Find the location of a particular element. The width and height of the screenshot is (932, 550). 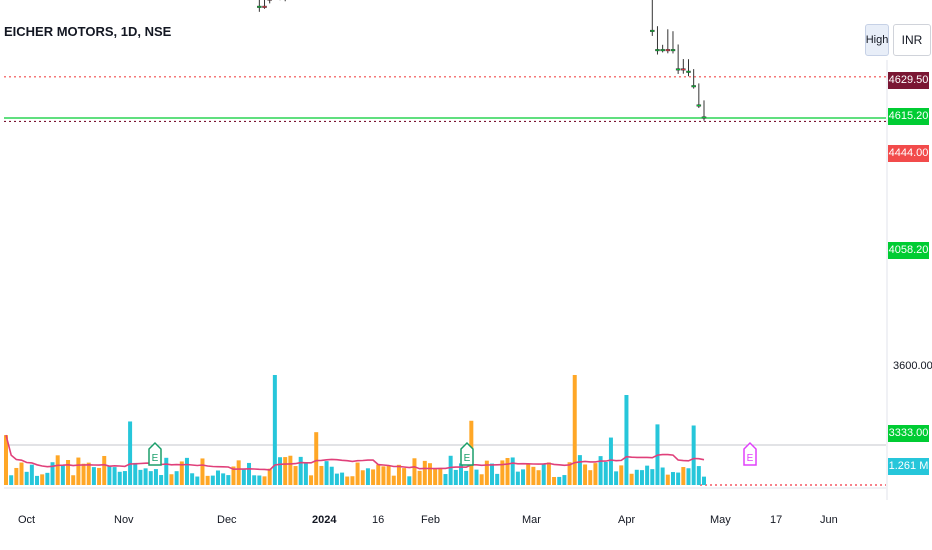

x-tick-feb: Feb is located at coordinates (430, 520).